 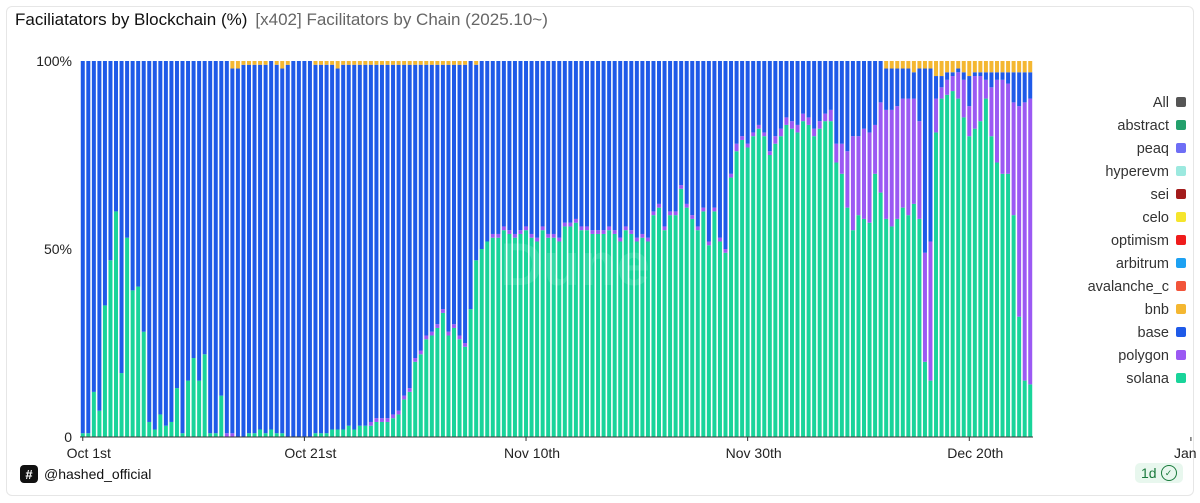 What do you see at coordinates (1181, 125) in the screenshot?
I see `legend-swatch-abstract` at bounding box center [1181, 125].